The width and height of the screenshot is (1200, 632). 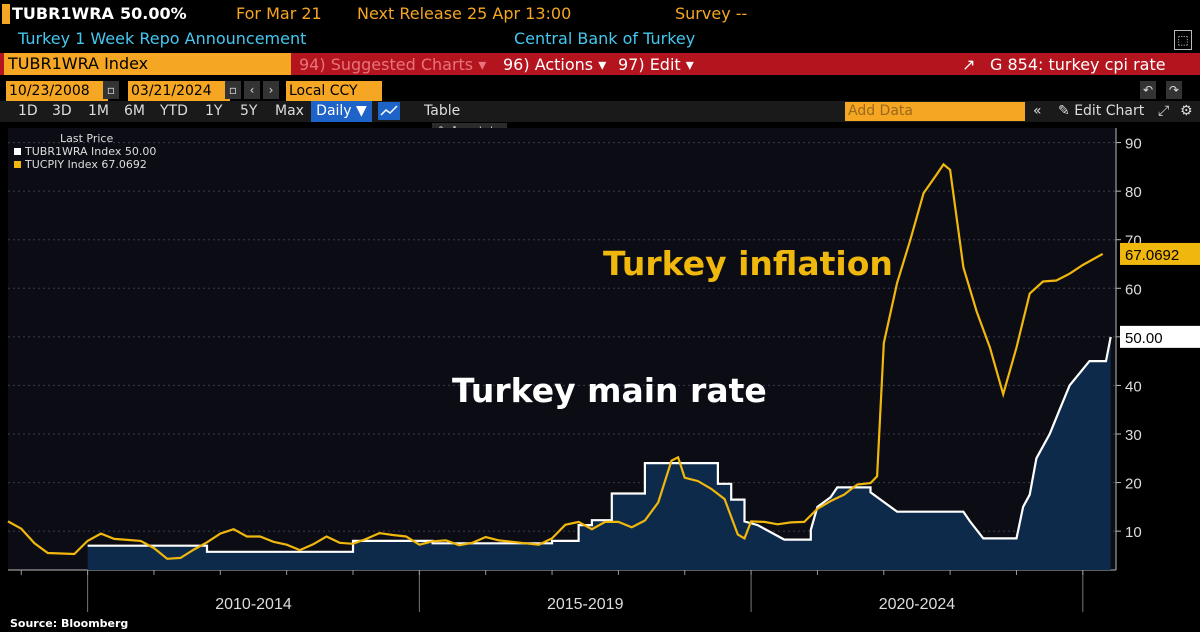 What do you see at coordinates (153, 13) in the screenshot?
I see `last-value: 50.00%` at bounding box center [153, 13].